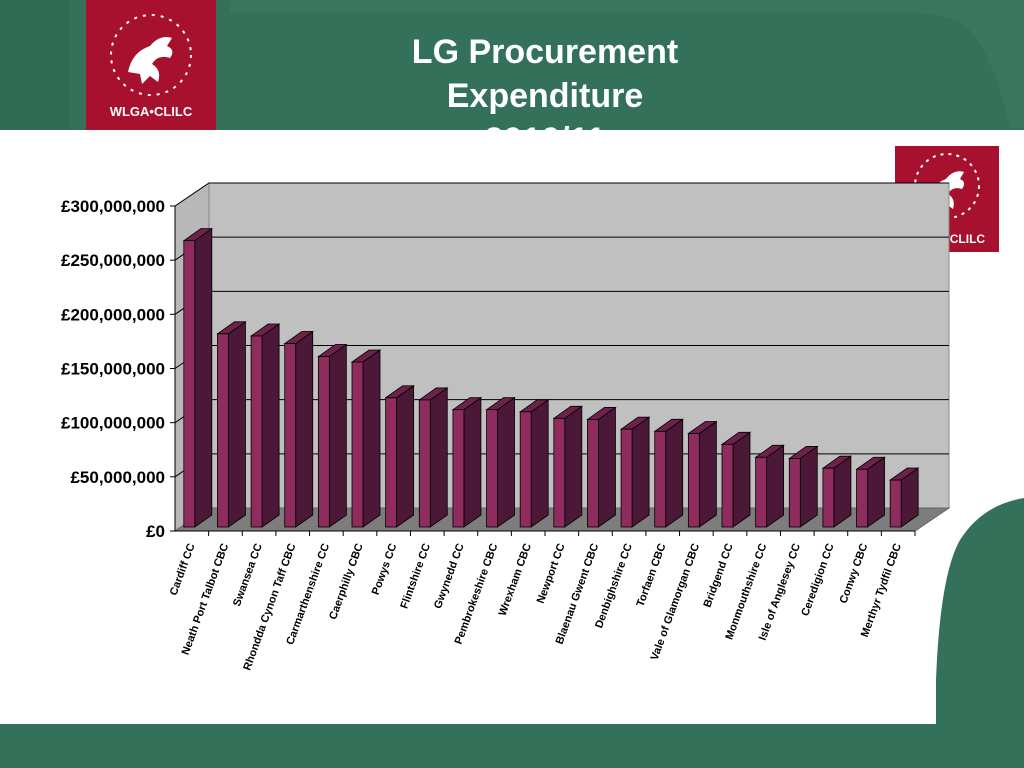 This screenshot has width=1024, height=768. What do you see at coordinates (248, 575) in the screenshot?
I see `x-tick-label: Swansea CC` at bounding box center [248, 575].